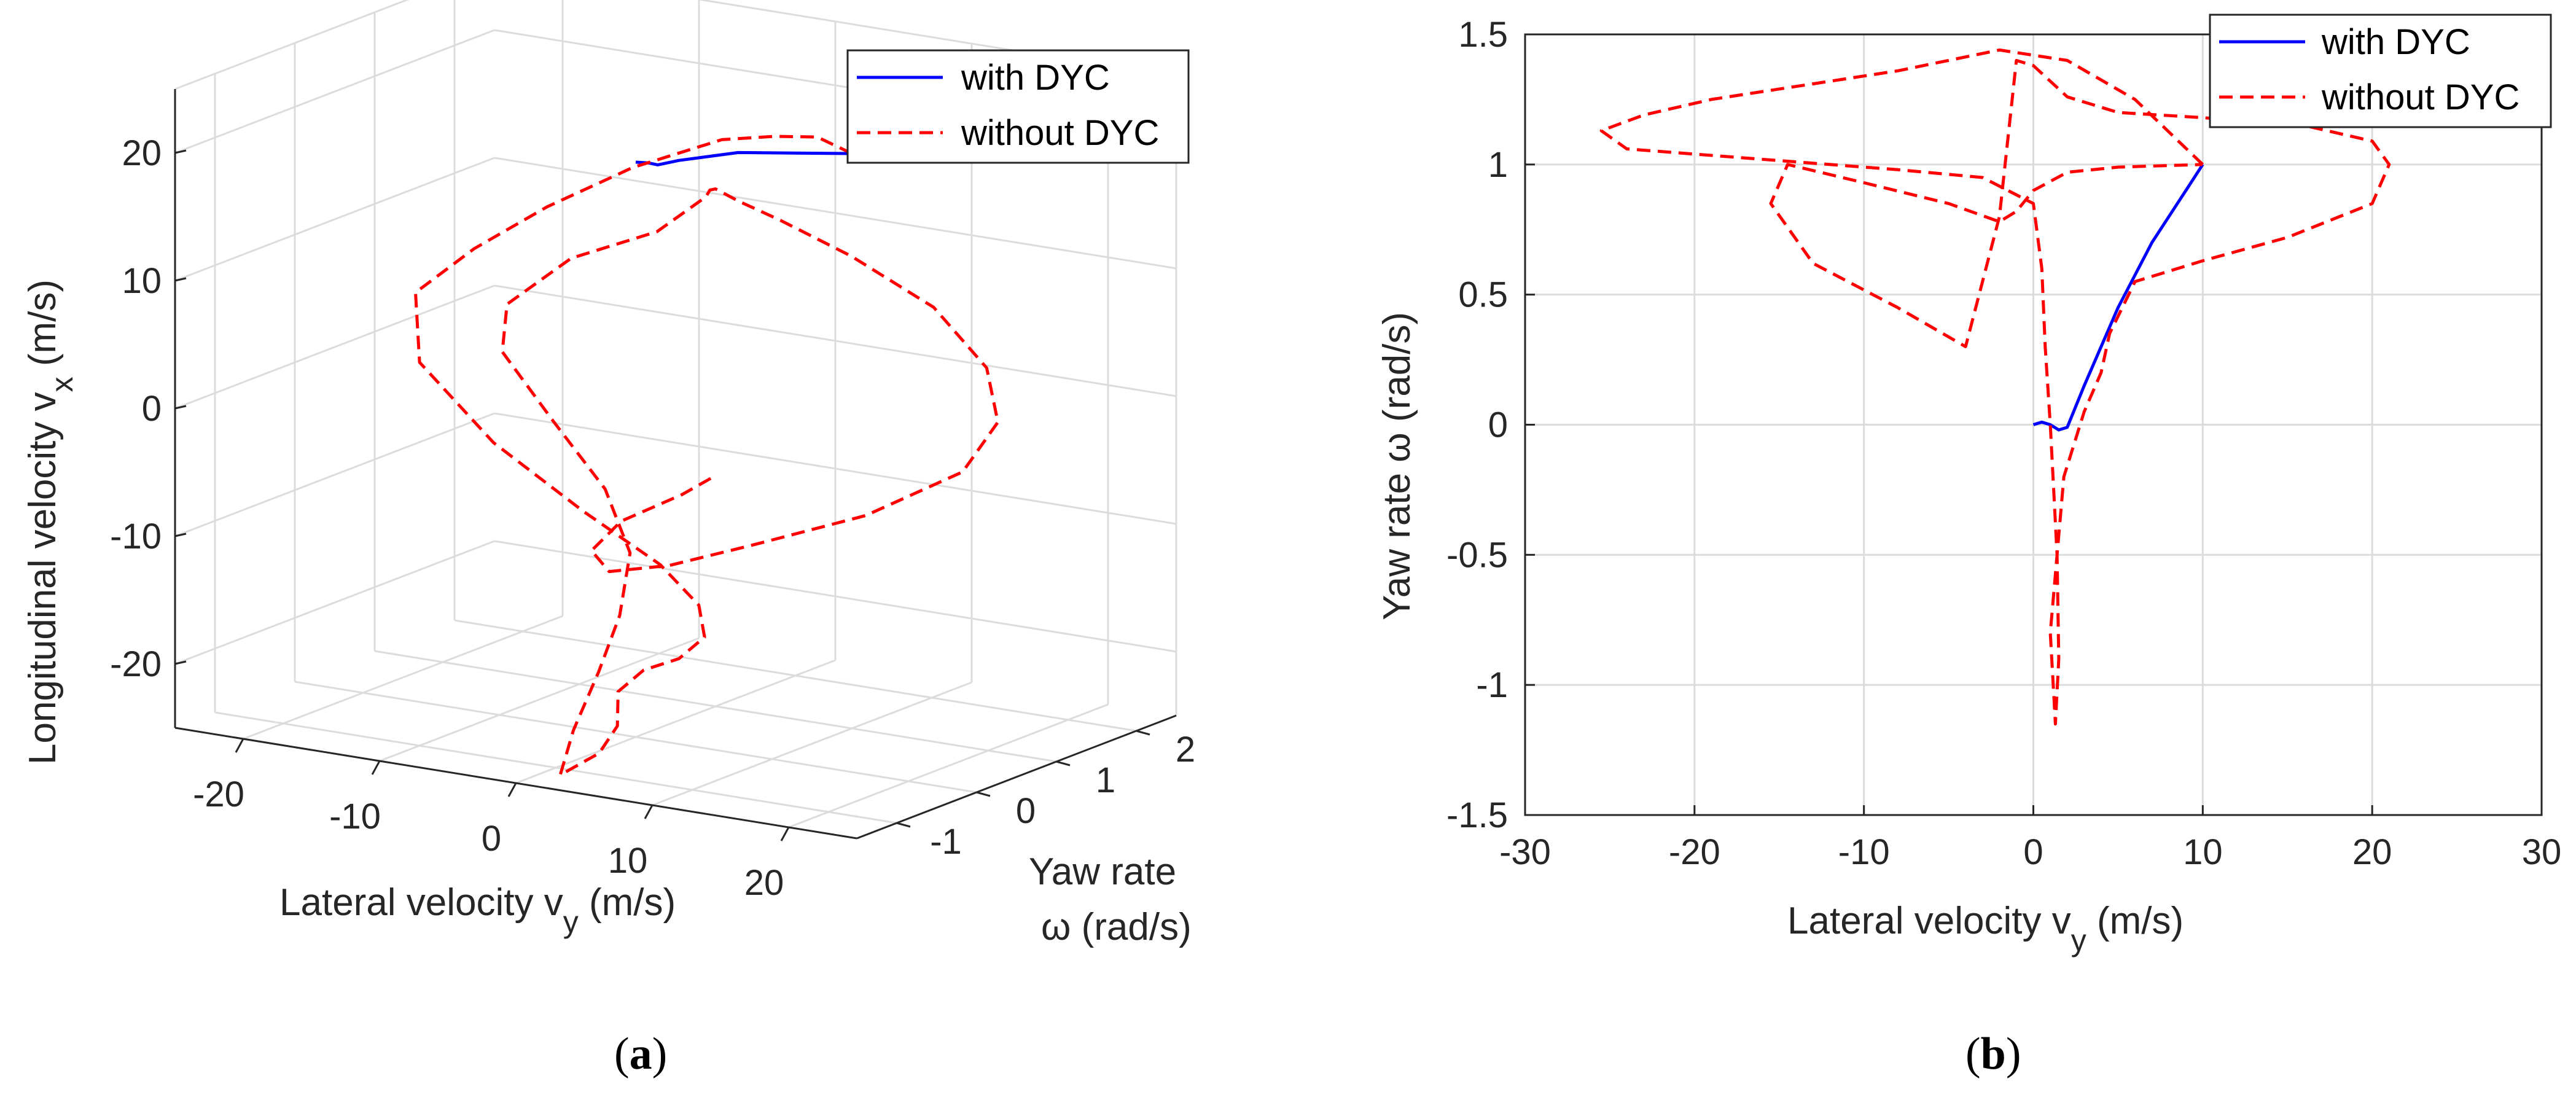 Image resolution: width=2576 pixels, height=1100 pixels. Describe the element at coordinates (1016, 777) in the screenshot. I see `panel-a-y-axis` at that location.